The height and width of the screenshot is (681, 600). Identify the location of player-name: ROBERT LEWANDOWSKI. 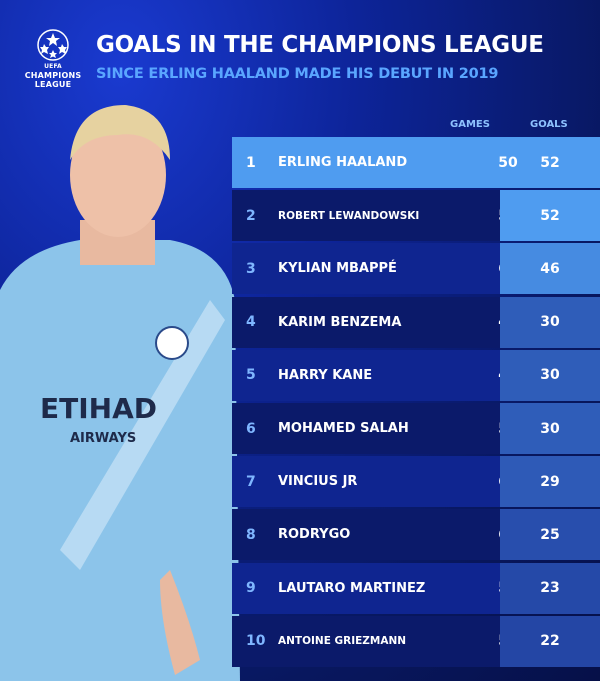
(349, 215).